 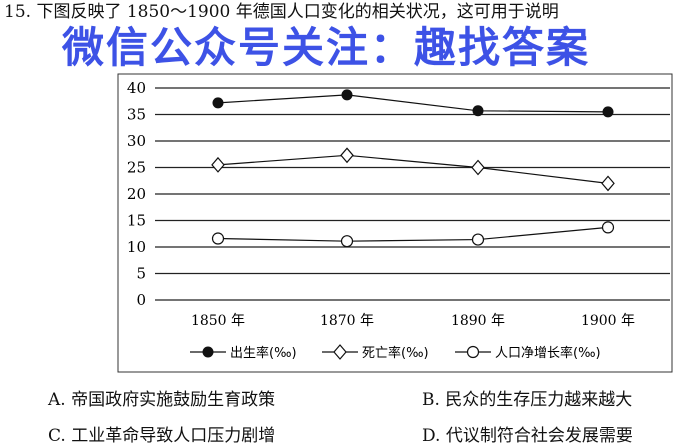 What do you see at coordinates (548, 353) in the screenshot?
I see `legend-label: 人口净增长率(‰)` at bounding box center [548, 353].